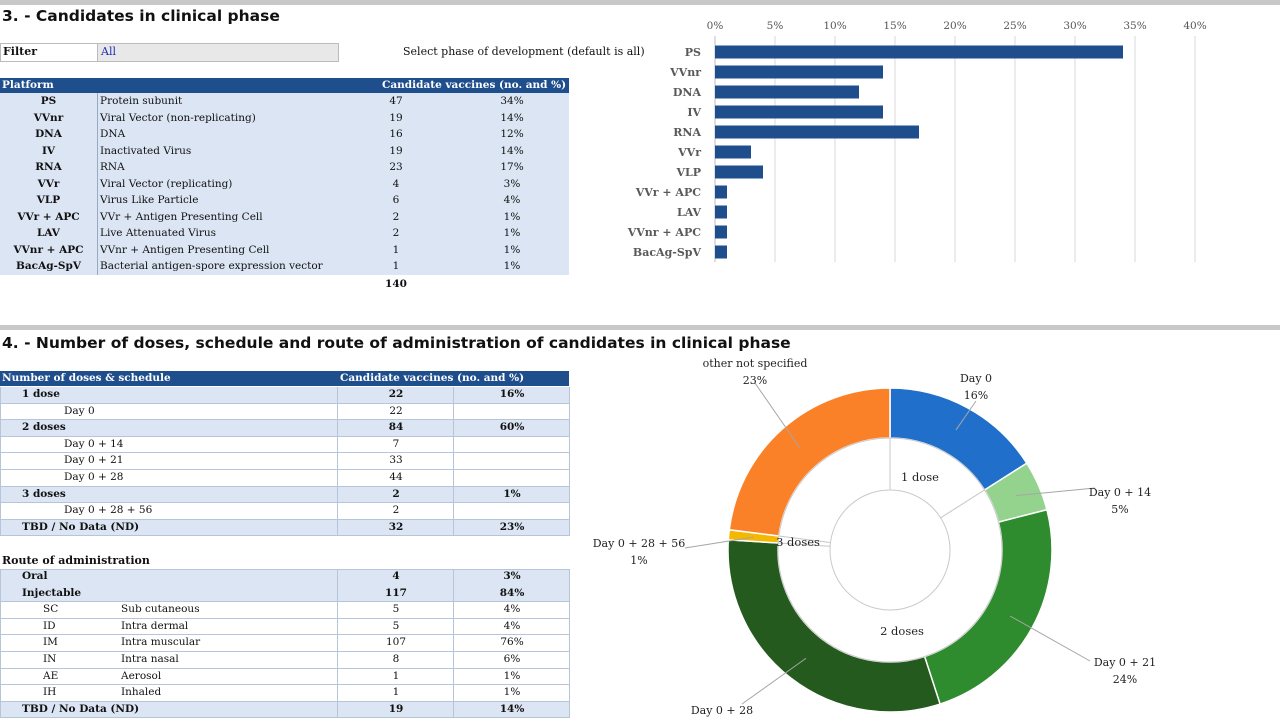 The height and width of the screenshot is (721, 1280). I want to click on x-tick-label: 20%, so click(954, 26).